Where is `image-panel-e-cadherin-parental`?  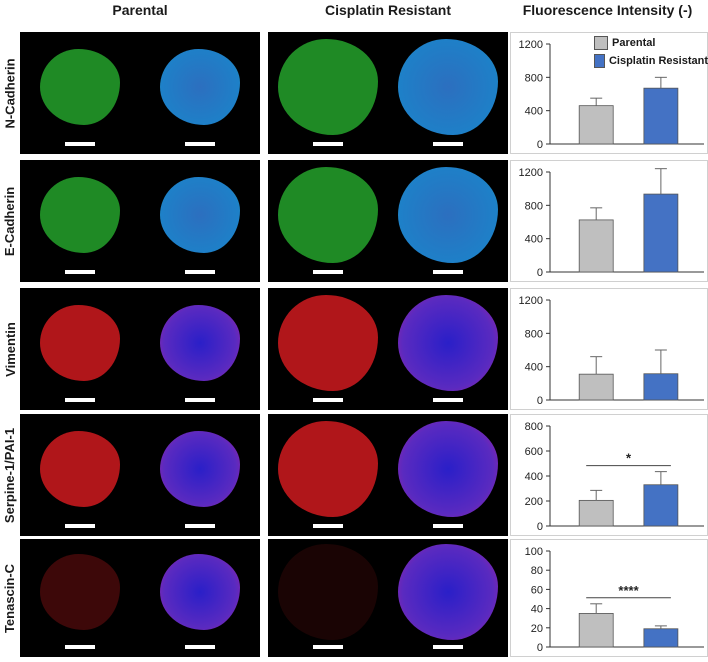 image-panel-e-cadherin-parental is located at coordinates (140, 221).